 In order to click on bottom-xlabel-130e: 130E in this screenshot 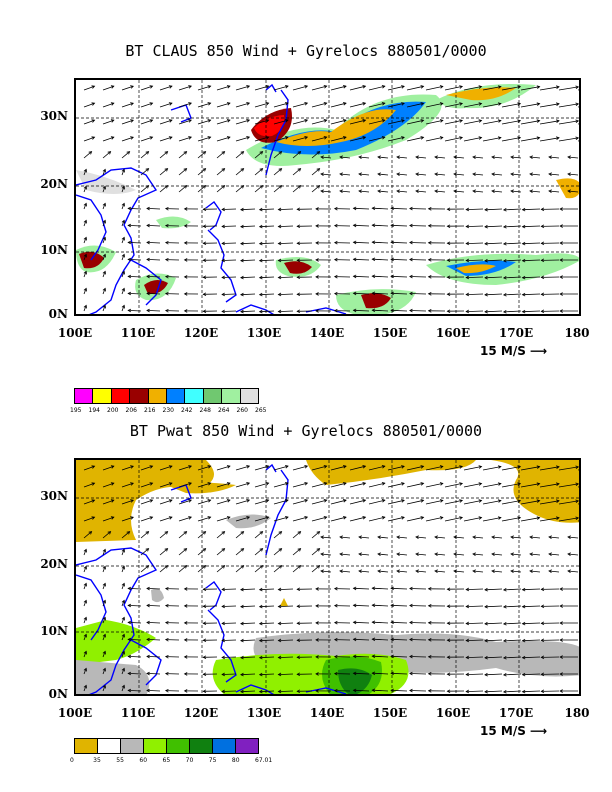, I will do `click(264, 713)`.